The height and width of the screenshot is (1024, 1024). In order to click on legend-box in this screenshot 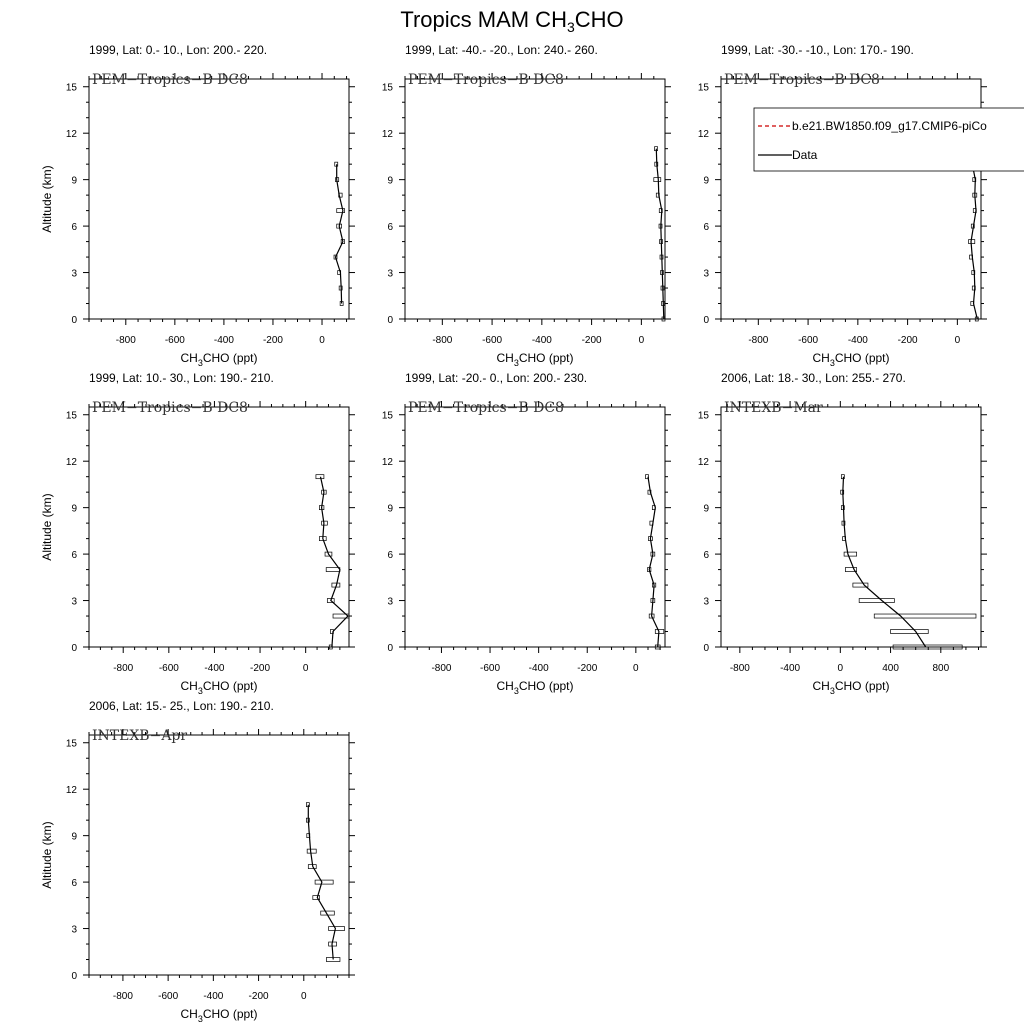, I will do `click(888, 139)`.